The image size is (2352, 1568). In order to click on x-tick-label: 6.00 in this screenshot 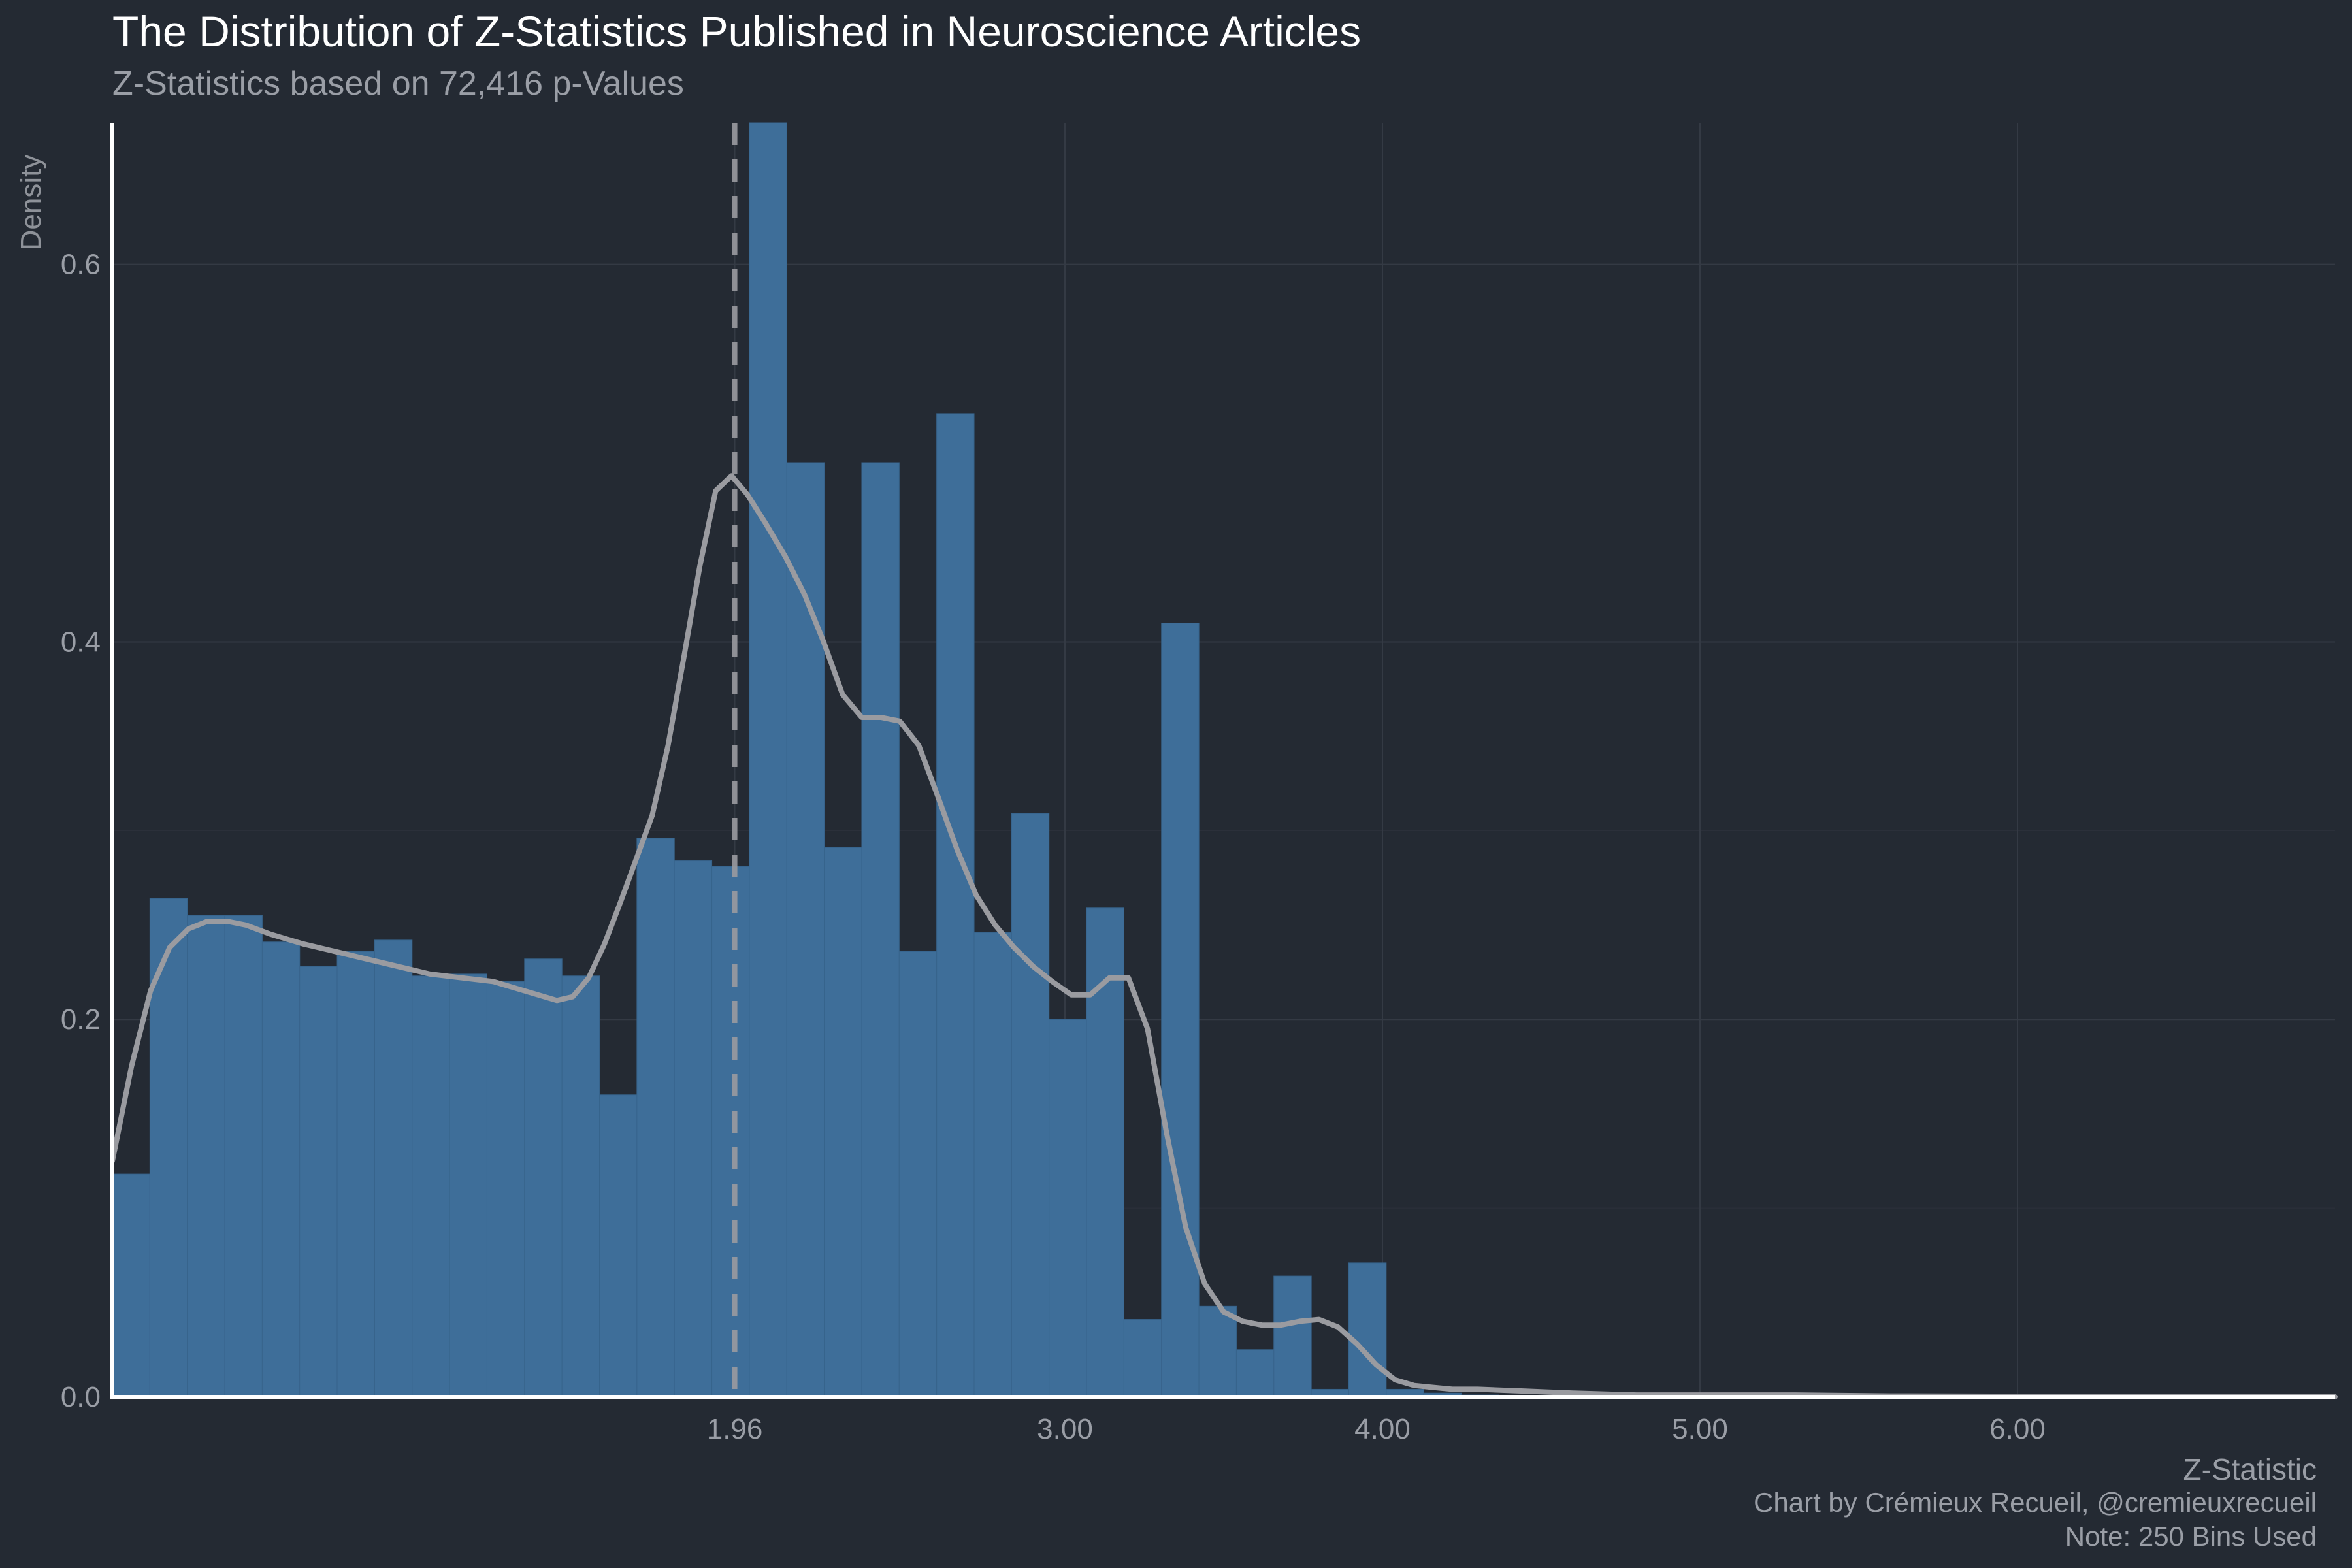, I will do `click(2017, 1429)`.